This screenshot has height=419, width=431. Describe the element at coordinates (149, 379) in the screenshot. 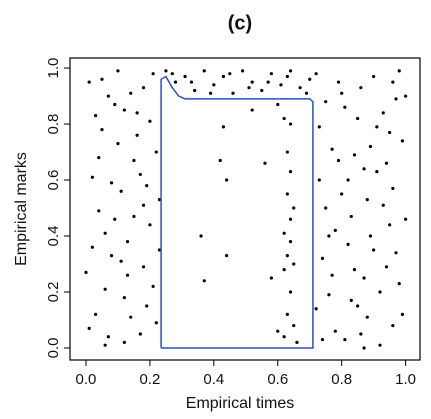

I see `x-tick-label: 0.2` at that location.